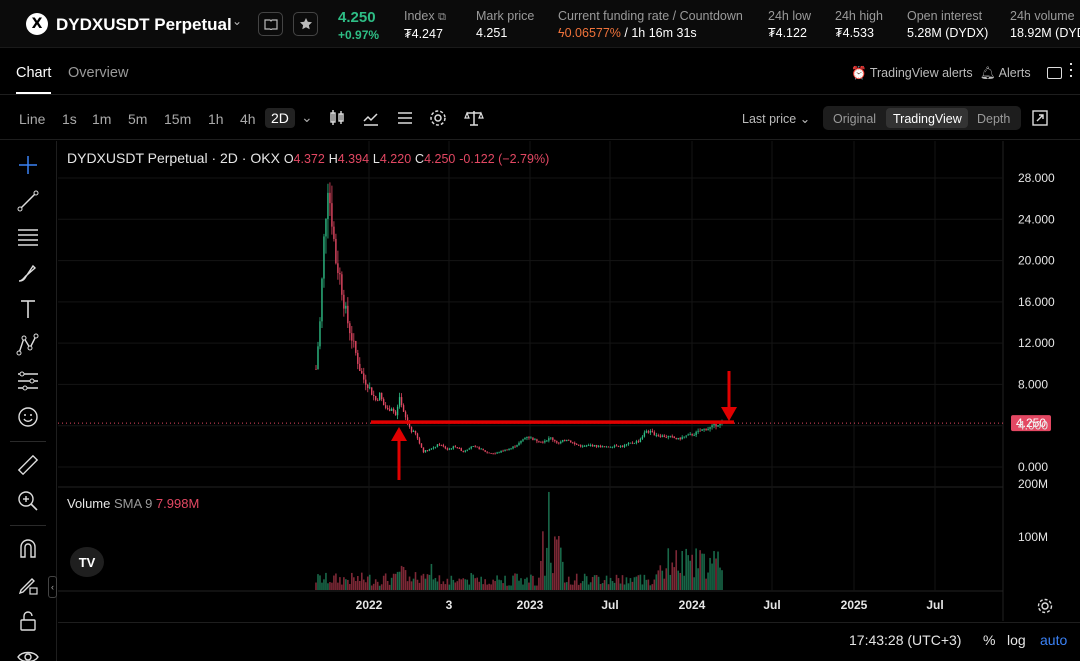 This screenshot has width=1080, height=661. What do you see at coordinates (405, 118) in the screenshot?
I see `templates-icon` at bounding box center [405, 118].